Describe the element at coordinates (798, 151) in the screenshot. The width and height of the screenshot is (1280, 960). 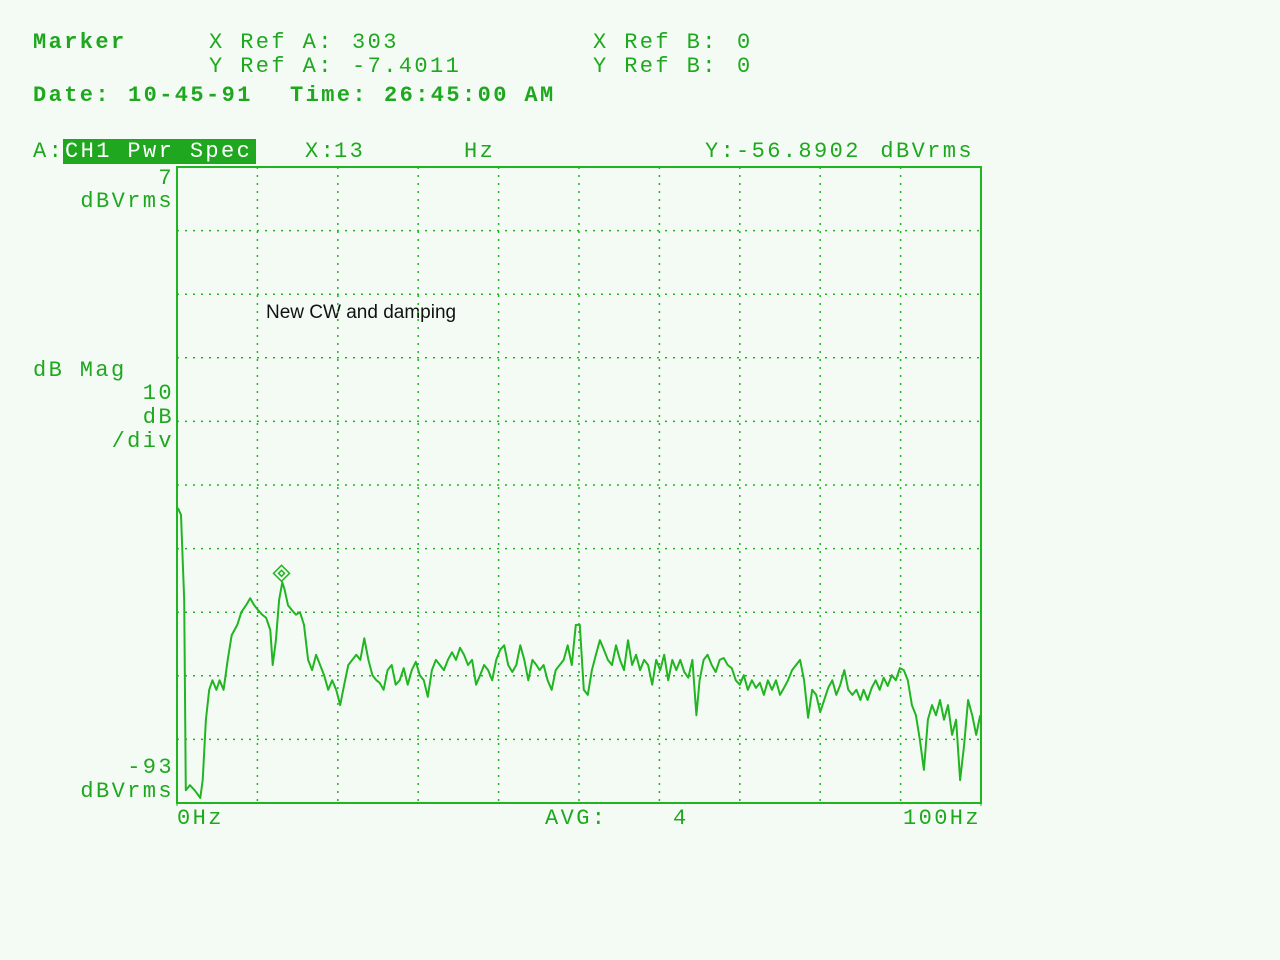
I see `marker-y: -56.8902` at that location.